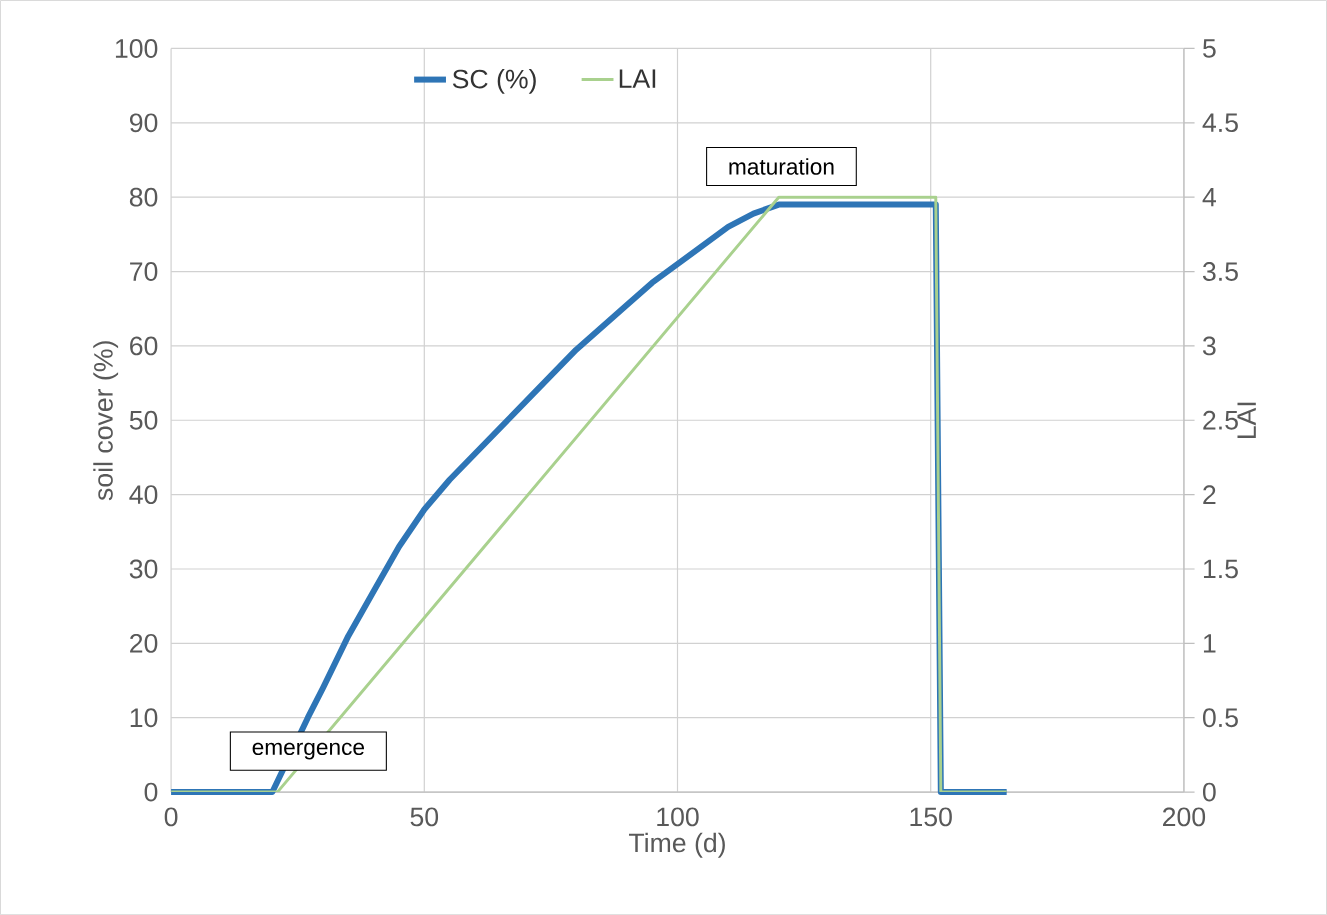 The height and width of the screenshot is (915, 1327). What do you see at coordinates (143, 494) in the screenshot?
I see `y-tick-label: 40` at bounding box center [143, 494].